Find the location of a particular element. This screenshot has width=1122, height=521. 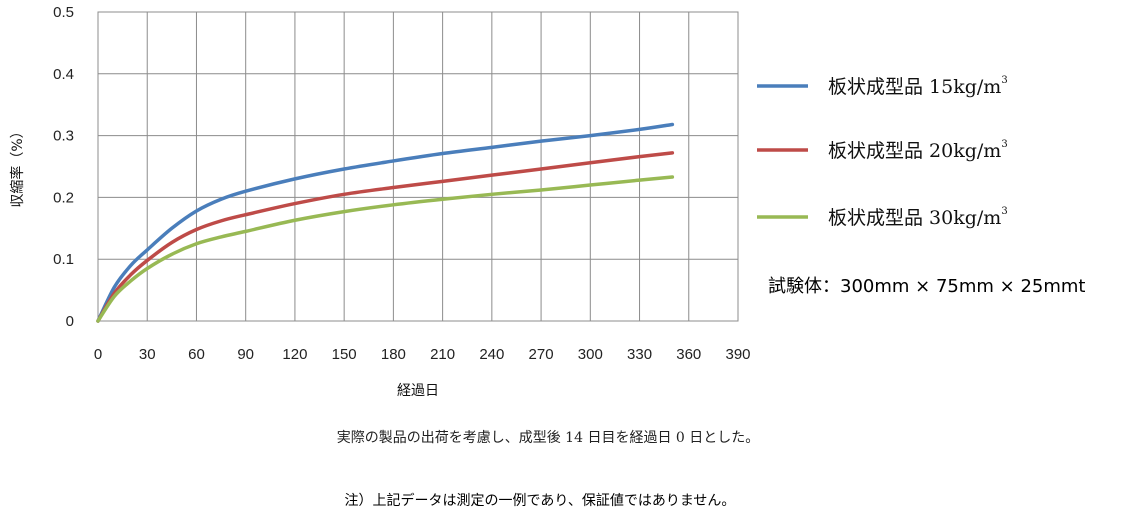

x-tick-label: 360 is located at coordinates (688, 354).